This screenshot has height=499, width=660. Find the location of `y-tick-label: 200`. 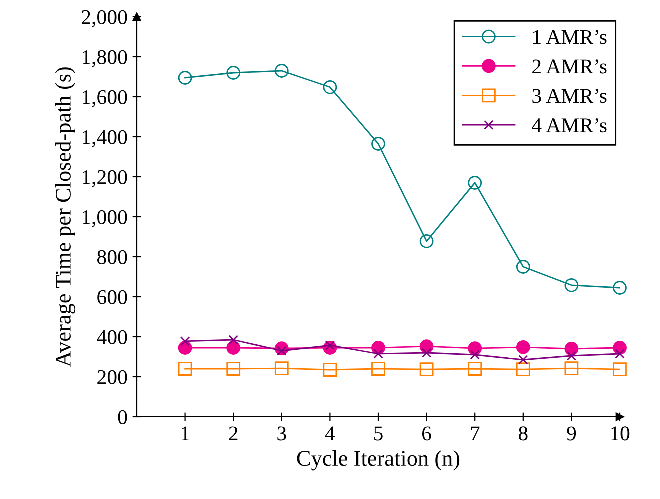

y-tick-label: 200 is located at coordinates (113, 377).